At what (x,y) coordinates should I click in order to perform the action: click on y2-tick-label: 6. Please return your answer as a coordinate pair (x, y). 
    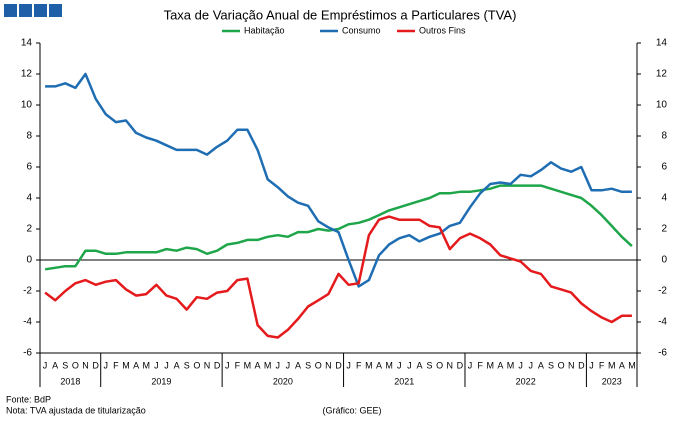
    Looking at the image, I should click on (664, 167).